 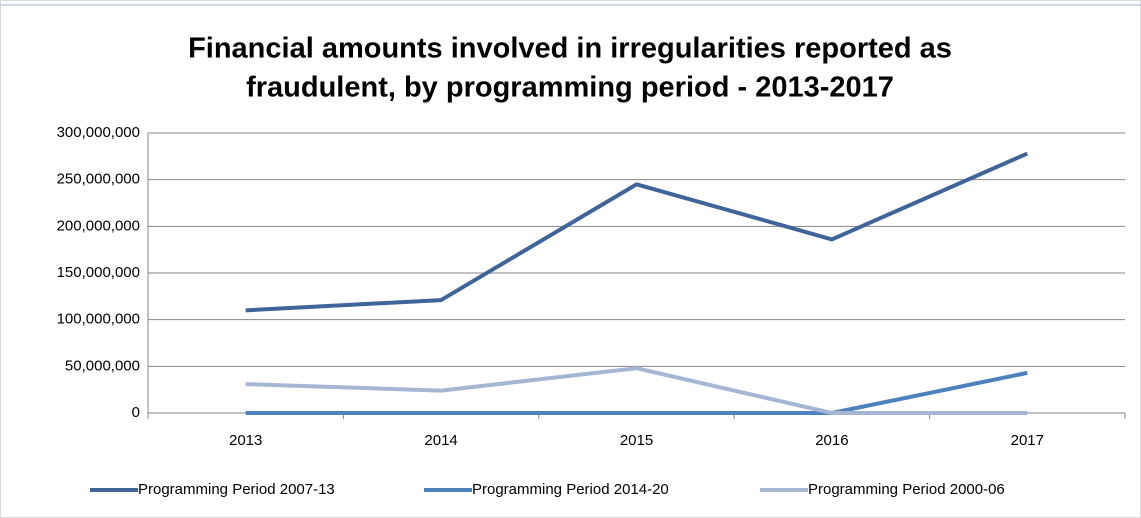 I want to click on x-tick-label: 2016, so click(x=831, y=440).